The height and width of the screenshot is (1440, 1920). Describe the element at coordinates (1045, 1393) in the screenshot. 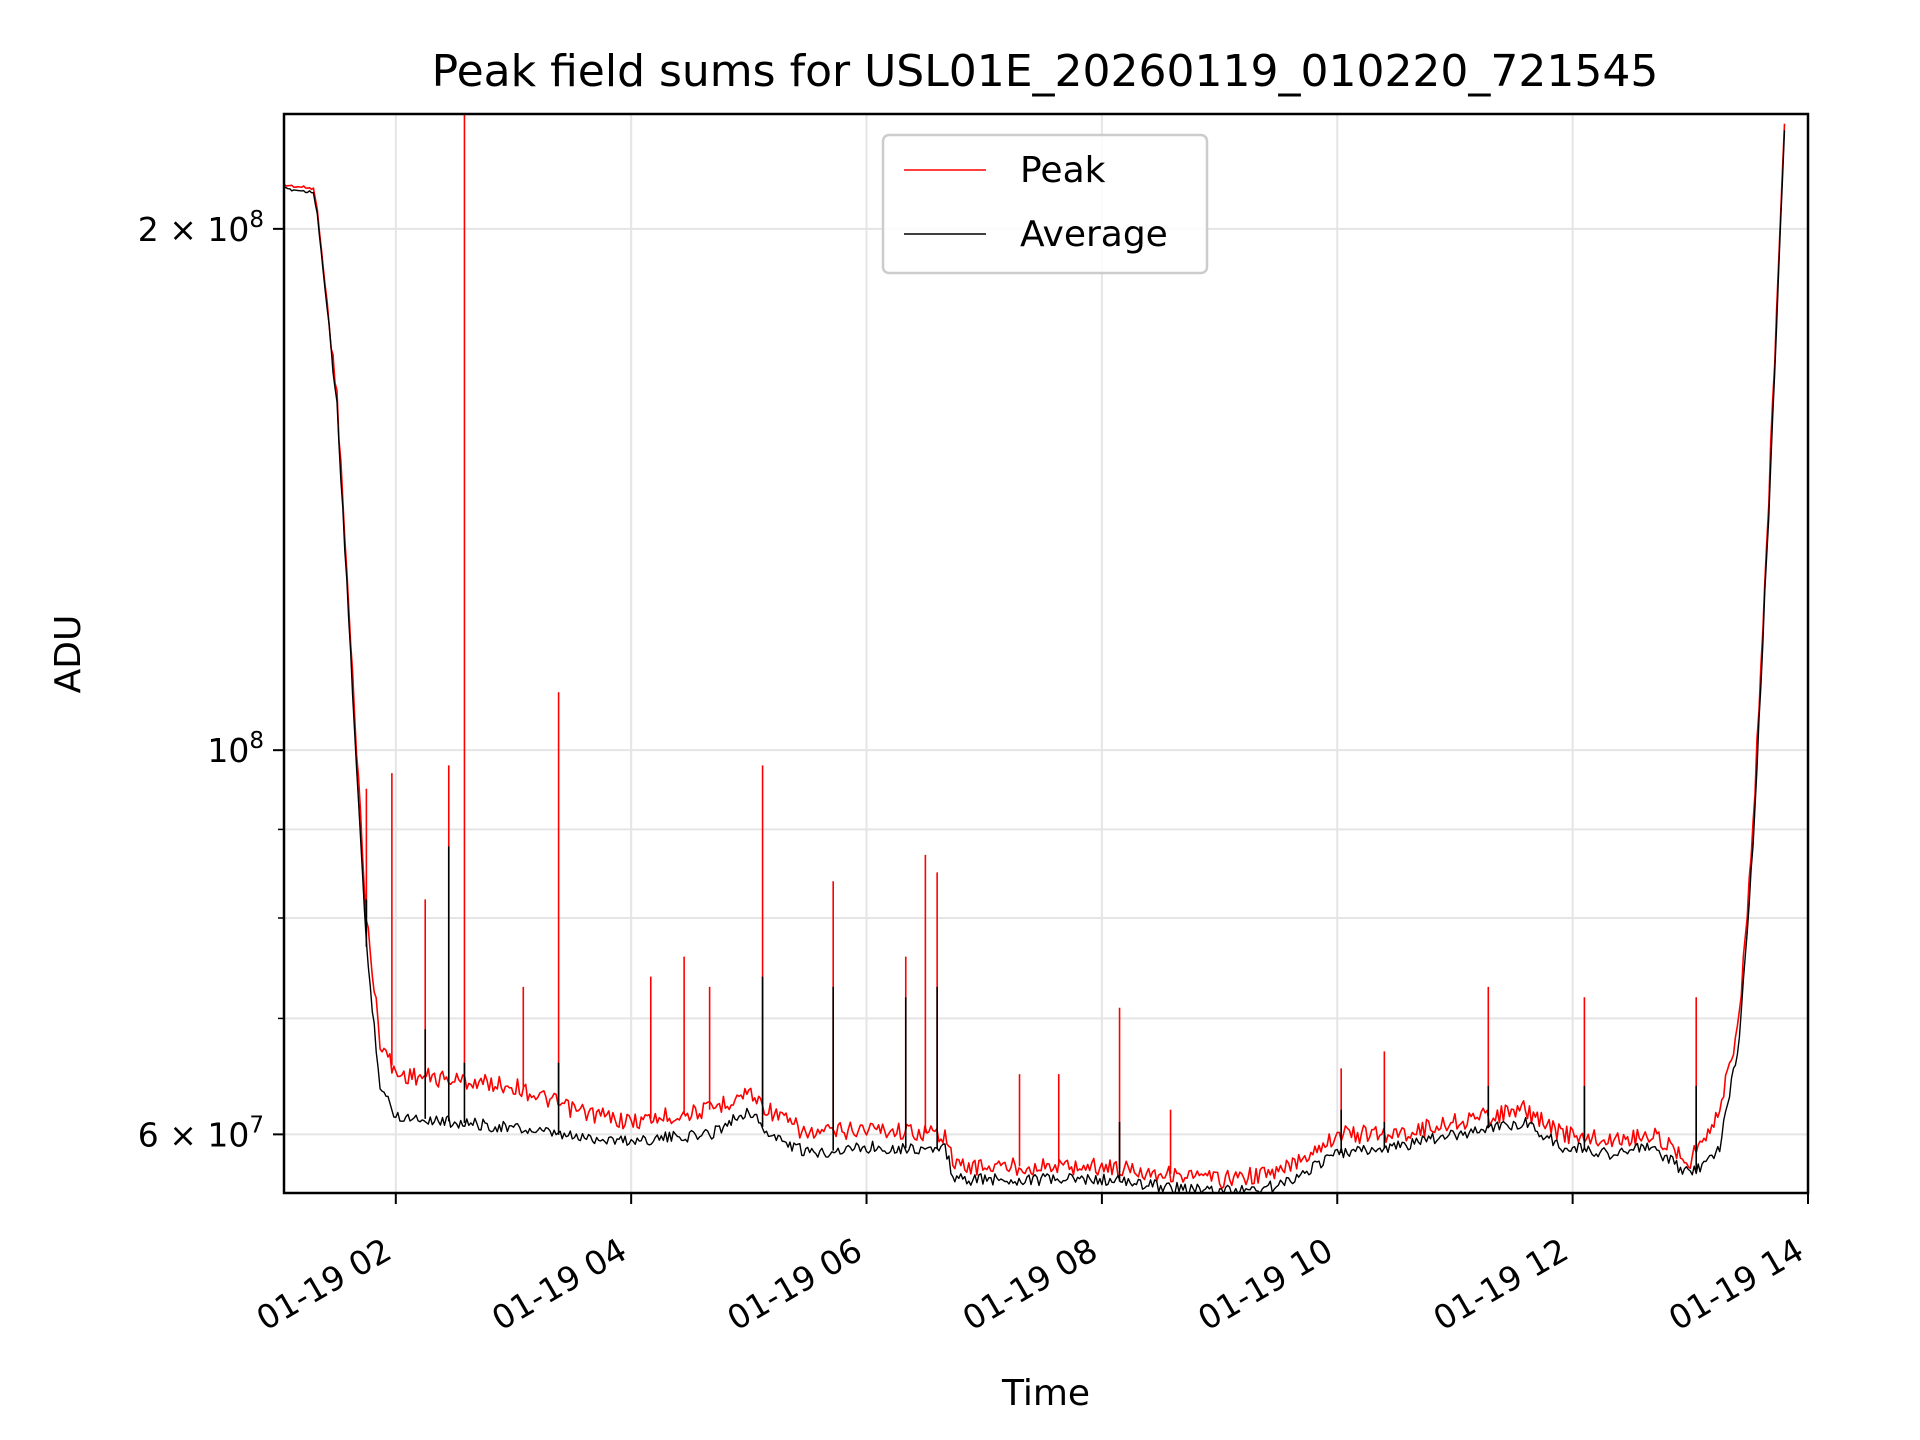

I see `x-axis-label: Time` at that location.